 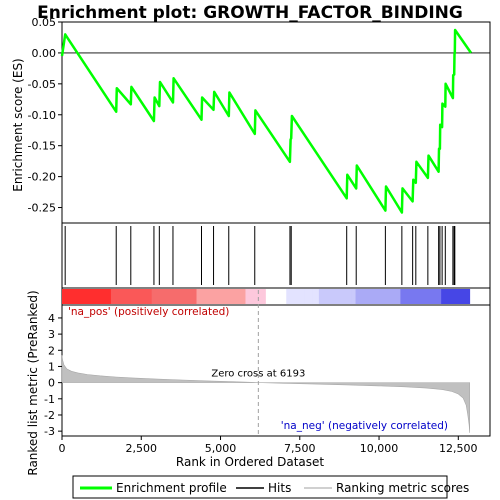 What do you see at coordinates (51, 350) in the screenshot?
I see `metric-y-tick-label: 2` at bounding box center [51, 350].